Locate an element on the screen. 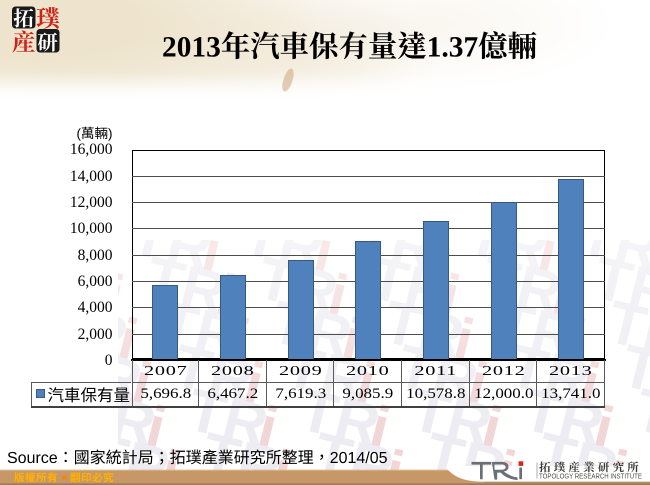  svg-text: TOPOLOGY RESEARCH INSTITUTE is located at coordinates (590, 476).